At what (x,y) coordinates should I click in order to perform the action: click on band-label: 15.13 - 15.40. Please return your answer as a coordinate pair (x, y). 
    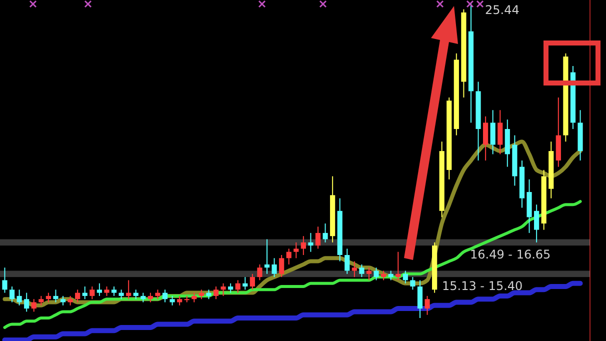
    Looking at the image, I should click on (482, 286).